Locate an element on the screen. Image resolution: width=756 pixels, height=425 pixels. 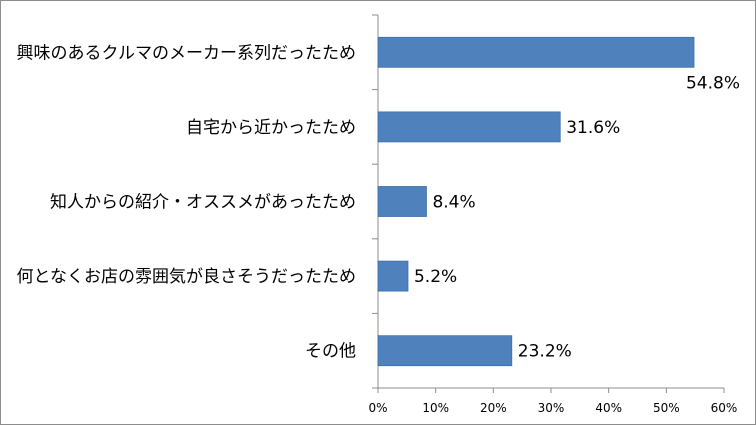
value-label: 54.8% is located at coordinates (713, 83).